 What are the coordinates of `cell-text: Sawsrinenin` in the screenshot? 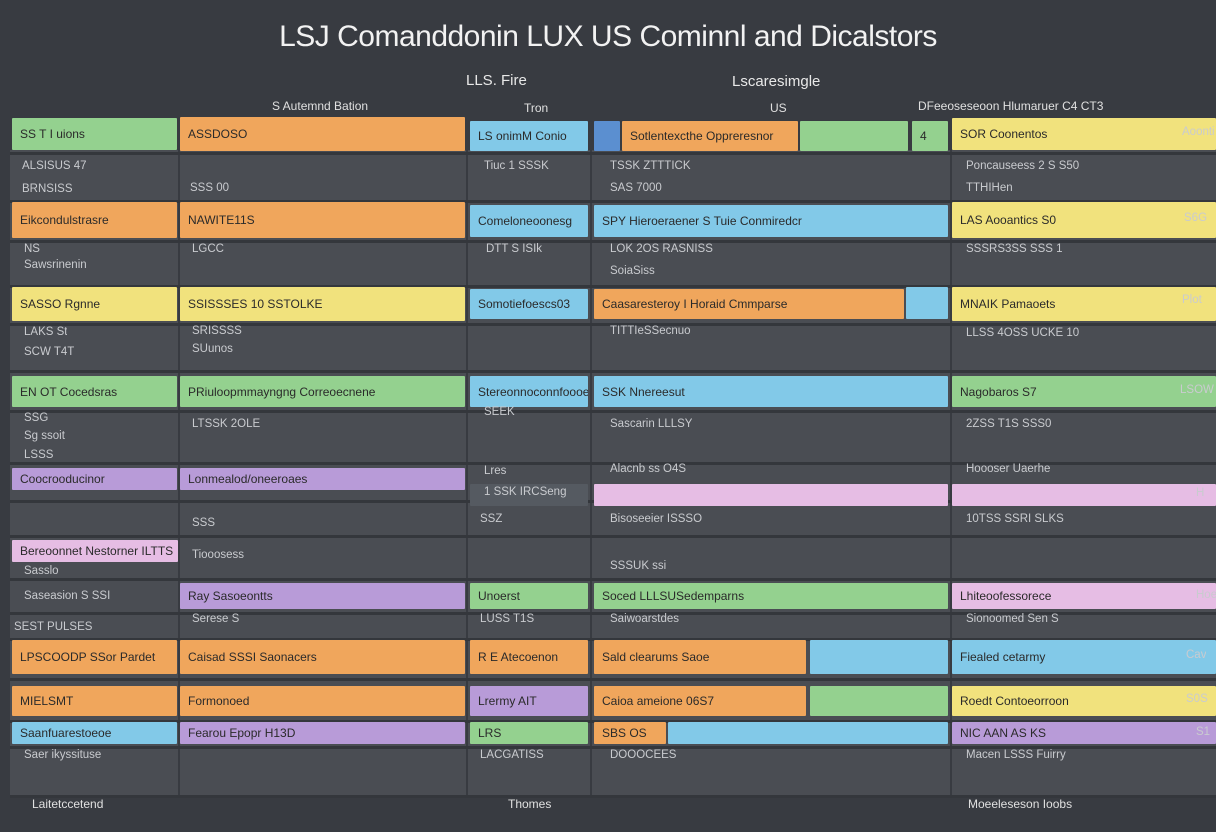 It's located at (55, 265).